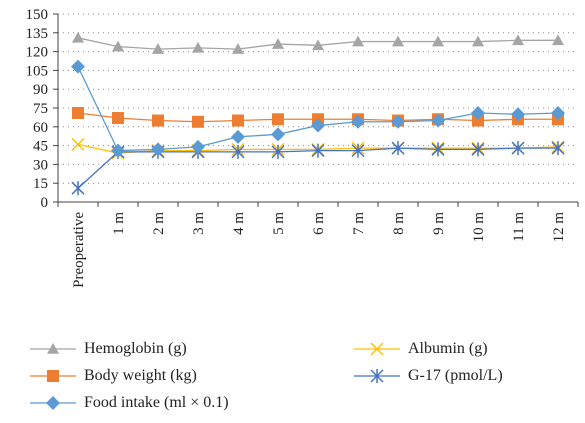 The image size is (585, 423). I want to click on legend-marker-diamond-icon, so click(53, 403).